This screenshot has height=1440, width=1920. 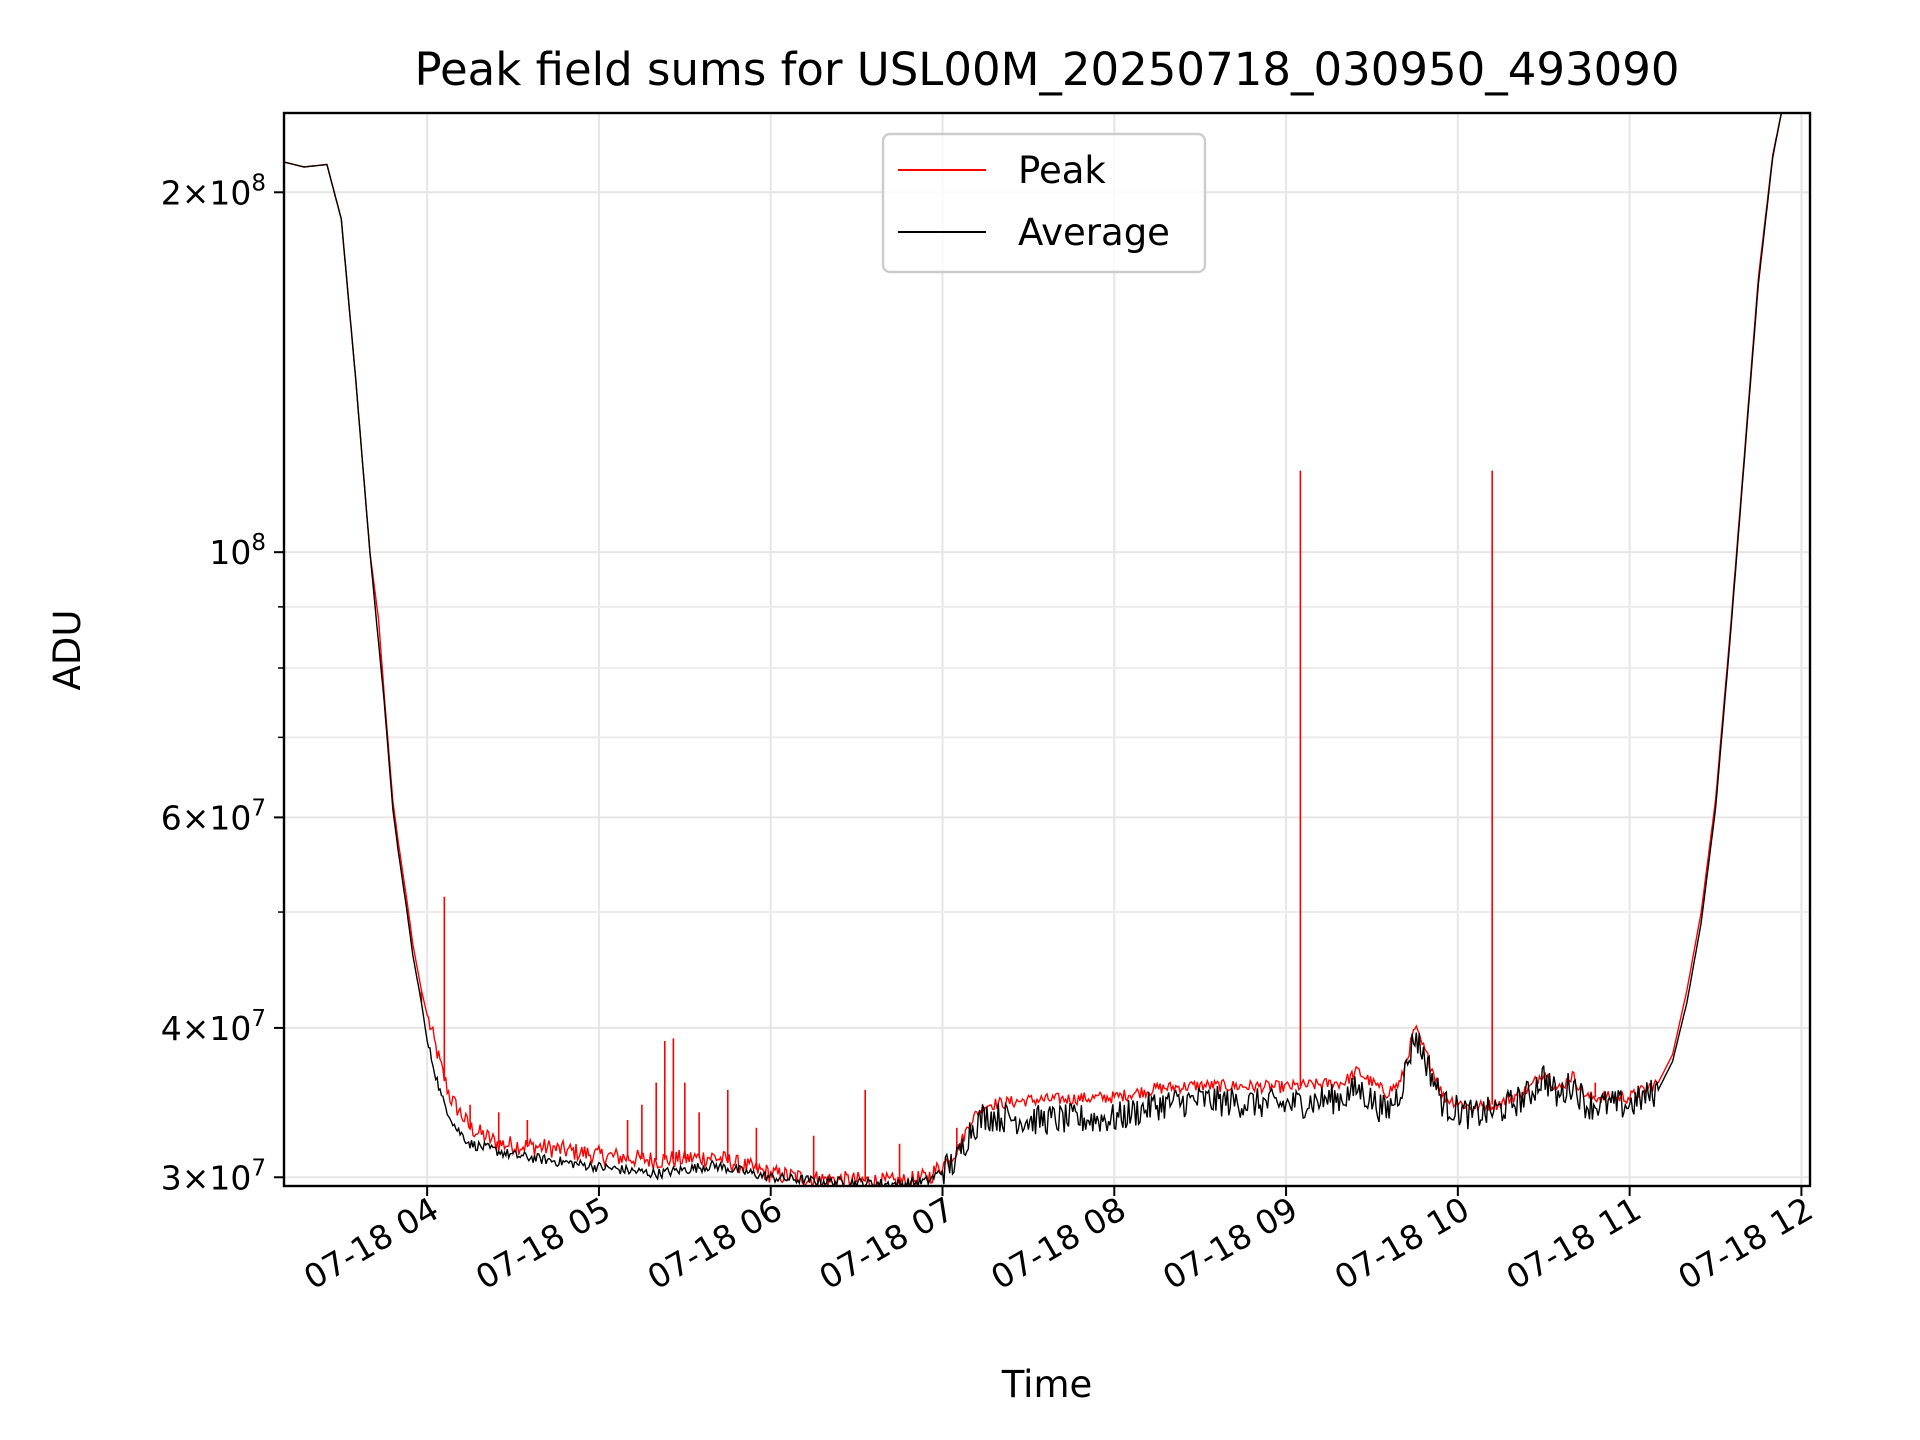 What do you see at coordinates (213, 191) in the screenshot?
I see `y-tick-label: 2×108` at bounding box center [213, 191].